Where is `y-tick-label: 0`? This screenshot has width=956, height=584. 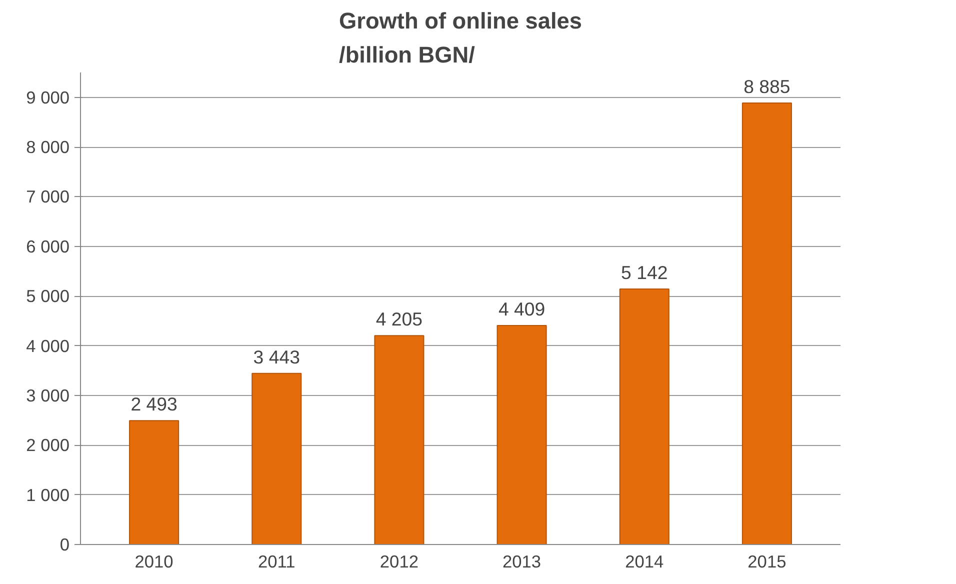 y-tick-label: 0 is located at coordinates (65, 544).